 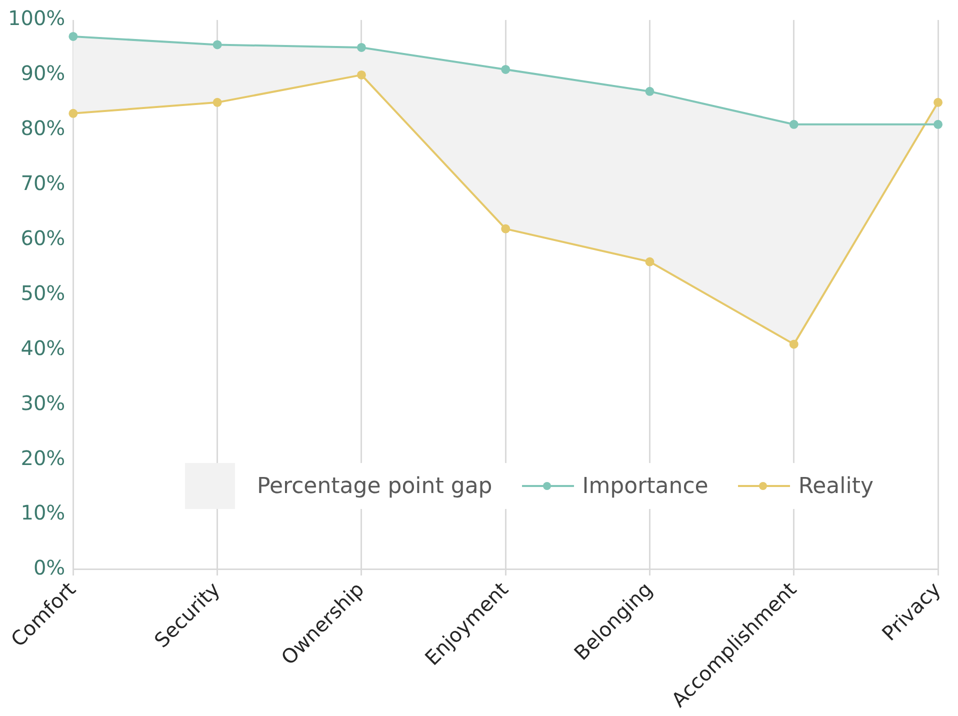 What do you see at coordinates (43, 348) in the screenshot?
I see `y-tick-label: 40%` at bounding box center [43, 348].